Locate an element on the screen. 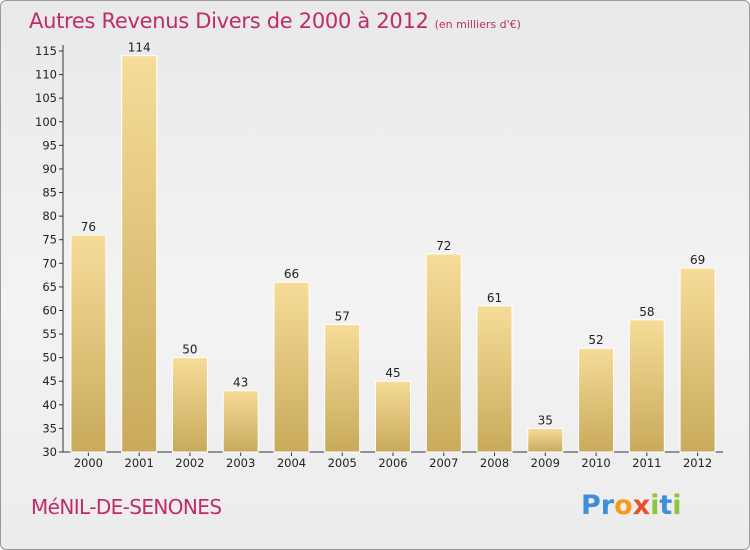 The height and width of the screenshot is (550, 750). x-tick-label: 2002 is located at coordinates (189, 463).